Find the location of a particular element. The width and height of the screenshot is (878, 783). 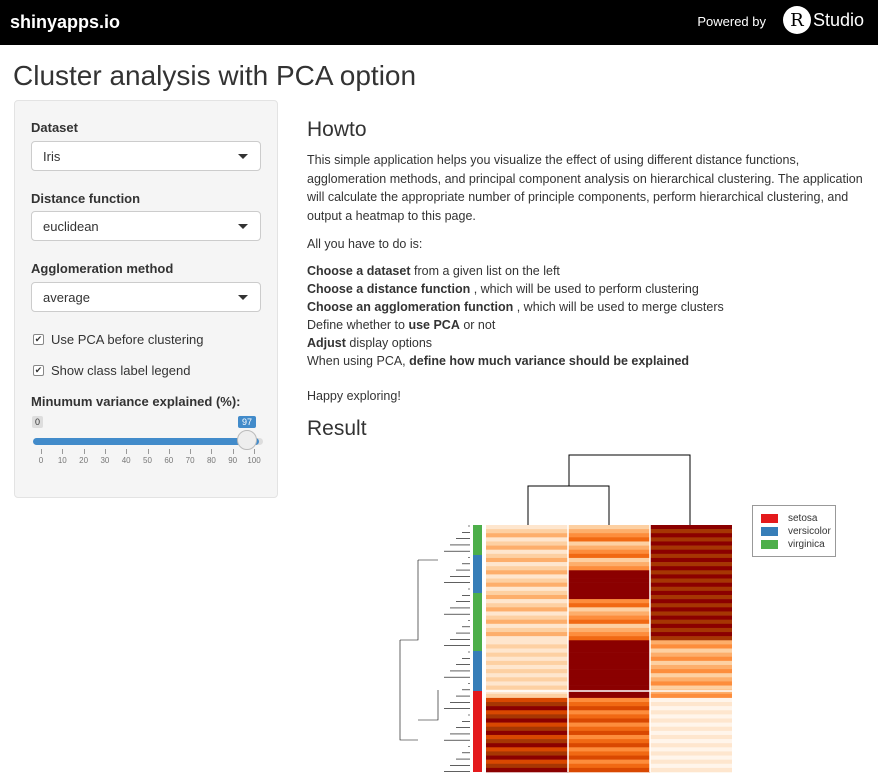

slider-handle is located at coordinates (247, 440).